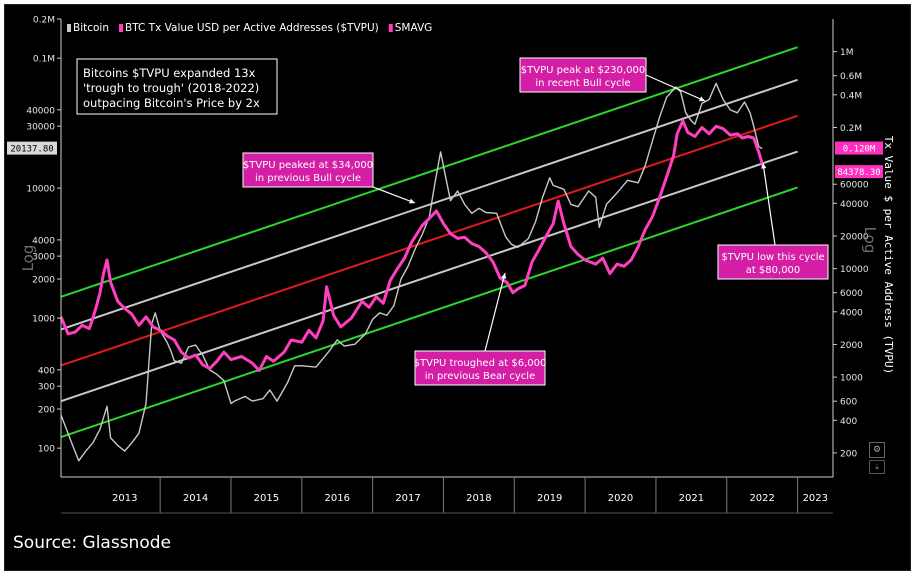  I want to click on annotation-line: $TVPU peak at $230,000, so click(583, 70).